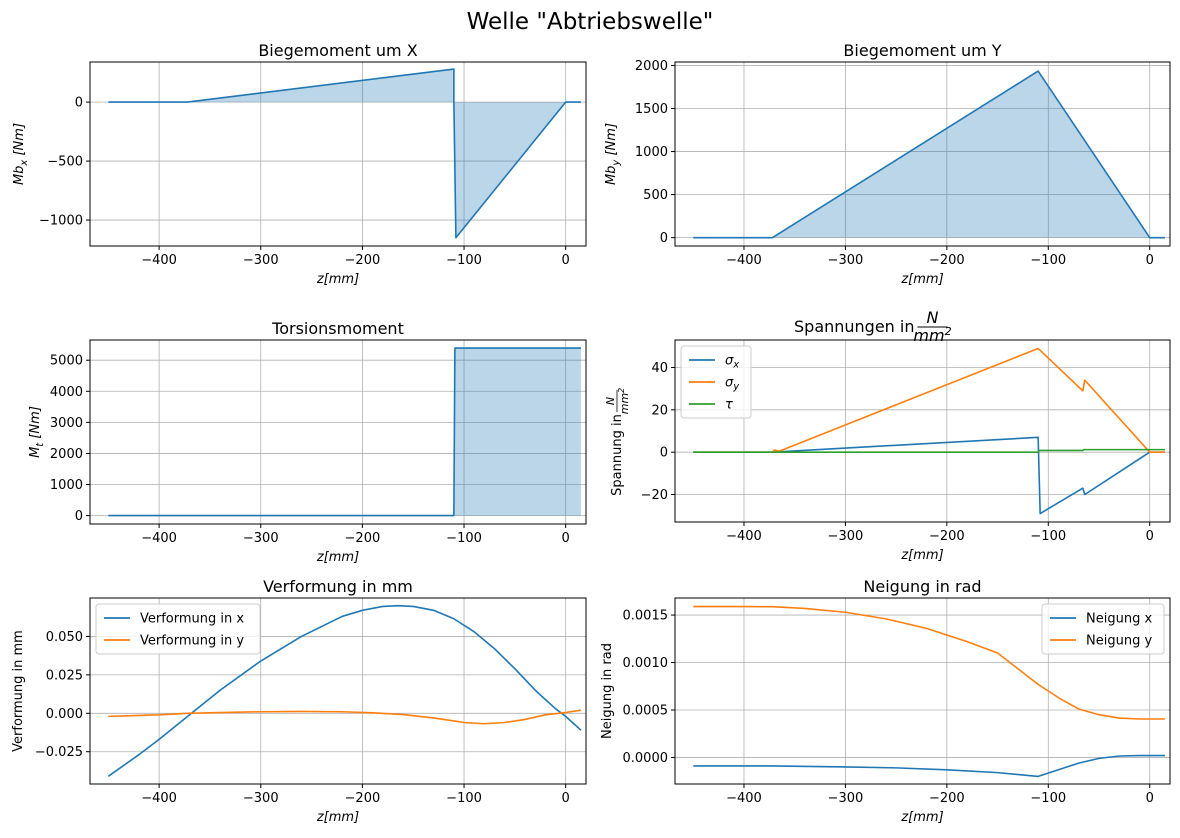 The height and width of the screenshot is (838, 1180). I want to click on subplot-title-frac-num: N, so click(933, 317).